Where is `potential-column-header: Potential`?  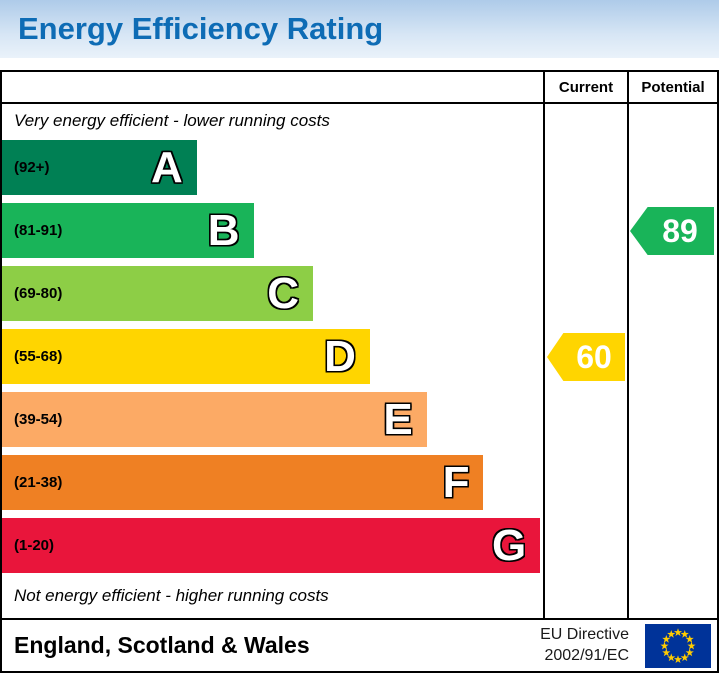
potential-column-header: Potential is located at coordinates (673, 87).